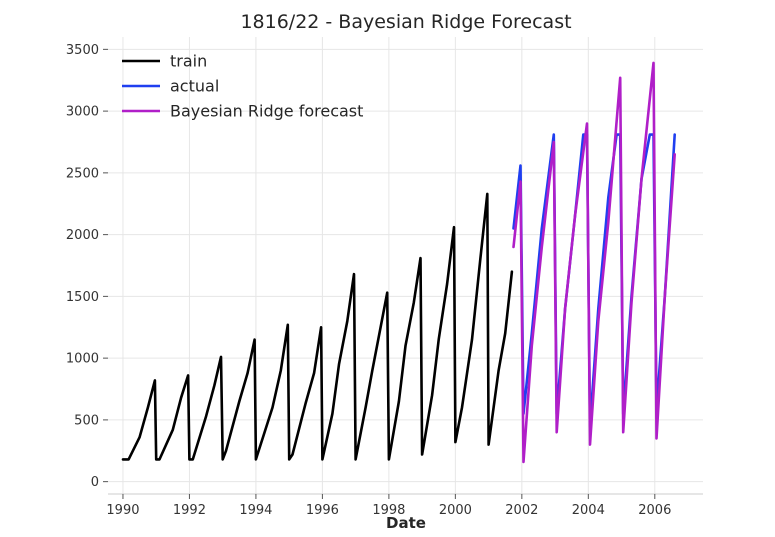 The height and width of the screenshot is (537, 775). What do you see at coordinates (86, 420) in the screenshot?
I see `y-tick-label: 500` at bounding box center [86, 420].